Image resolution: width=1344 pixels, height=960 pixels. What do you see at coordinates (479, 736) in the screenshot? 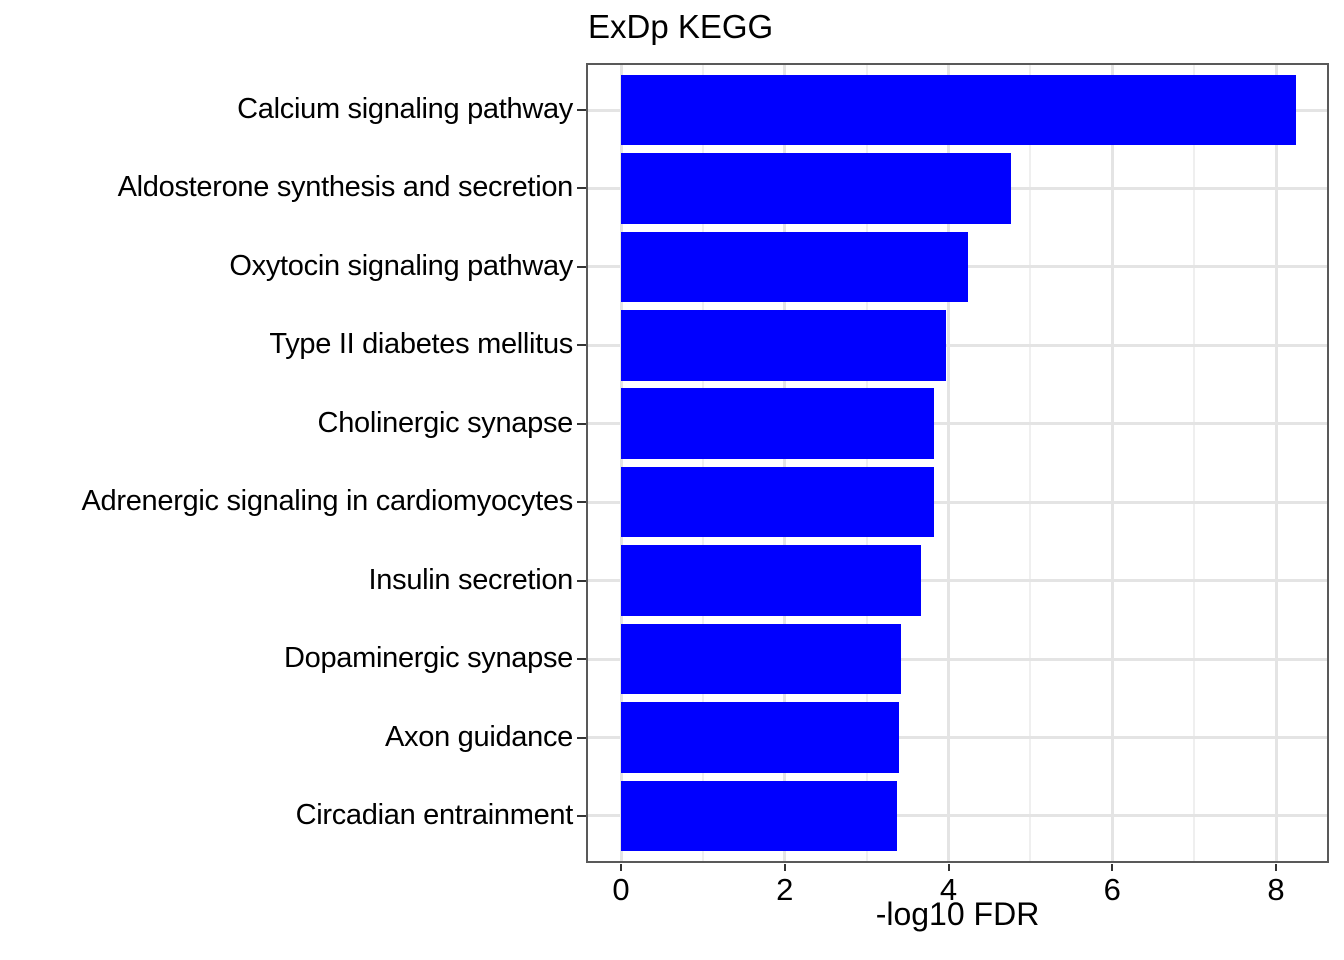
I see `y-axis-label: Axon guidance` at bounding box center [479, 736].